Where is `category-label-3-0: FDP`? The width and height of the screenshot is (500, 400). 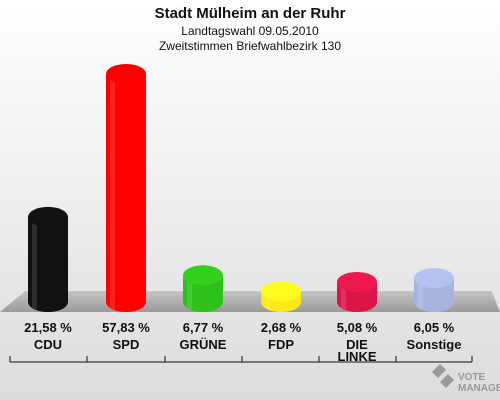 category-label-3-0: FDP is located at coordinates (281, 344).